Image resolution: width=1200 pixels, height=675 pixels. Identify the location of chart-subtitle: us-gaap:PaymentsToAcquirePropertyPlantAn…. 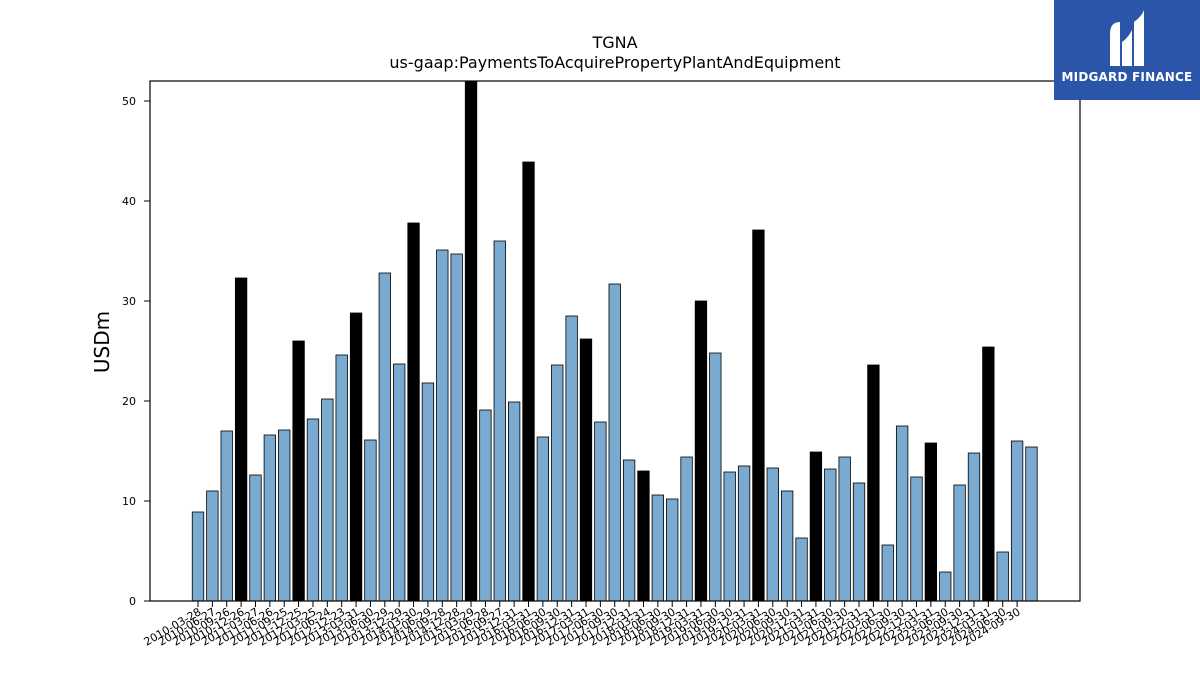
(614, 62).